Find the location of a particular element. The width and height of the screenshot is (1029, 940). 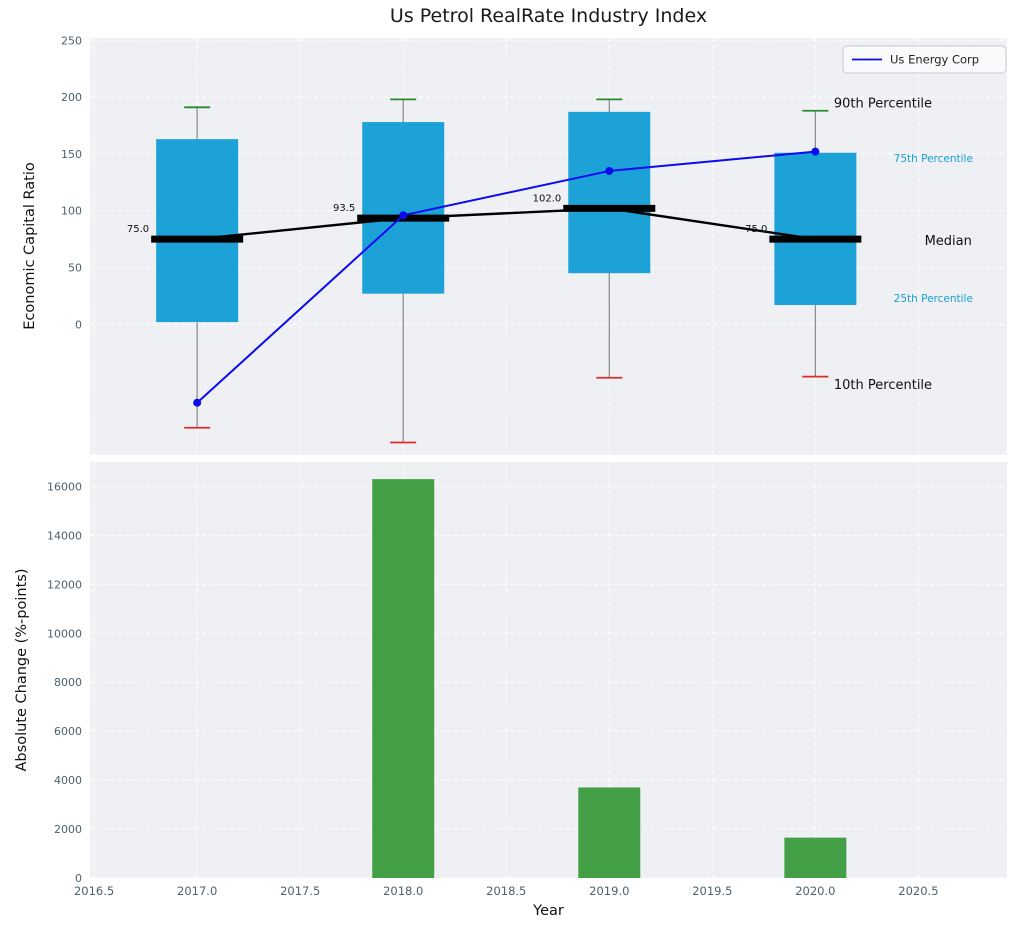

median-connector-line is located at coordinates (506, 224).